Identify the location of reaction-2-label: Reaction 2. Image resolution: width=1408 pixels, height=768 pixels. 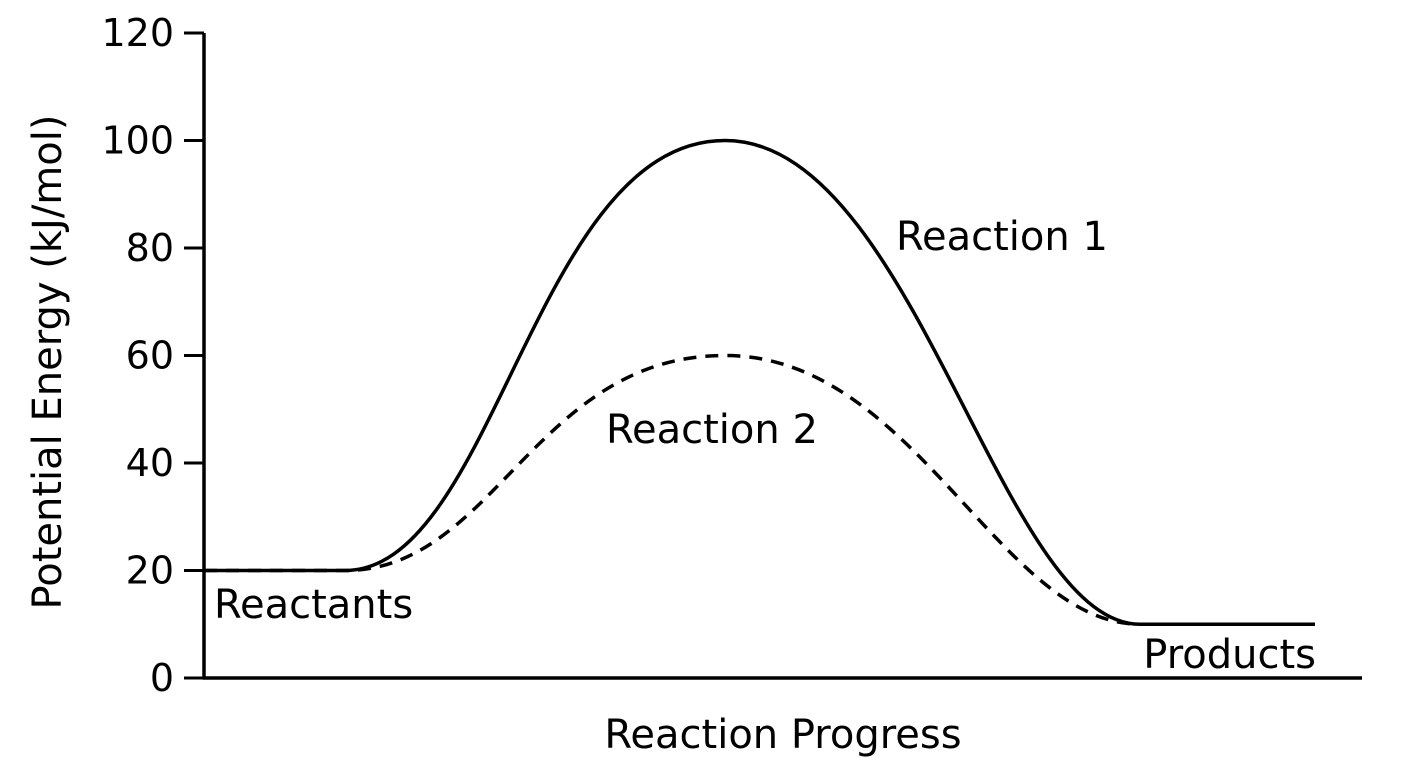
(712, 430).